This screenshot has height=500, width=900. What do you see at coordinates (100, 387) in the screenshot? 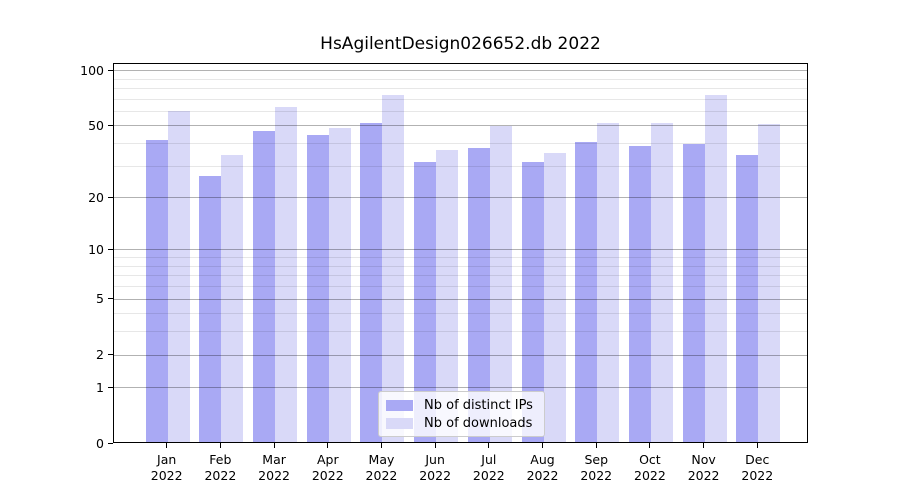
I see `y-tick-label: 1` at bounding box center [100, 387].